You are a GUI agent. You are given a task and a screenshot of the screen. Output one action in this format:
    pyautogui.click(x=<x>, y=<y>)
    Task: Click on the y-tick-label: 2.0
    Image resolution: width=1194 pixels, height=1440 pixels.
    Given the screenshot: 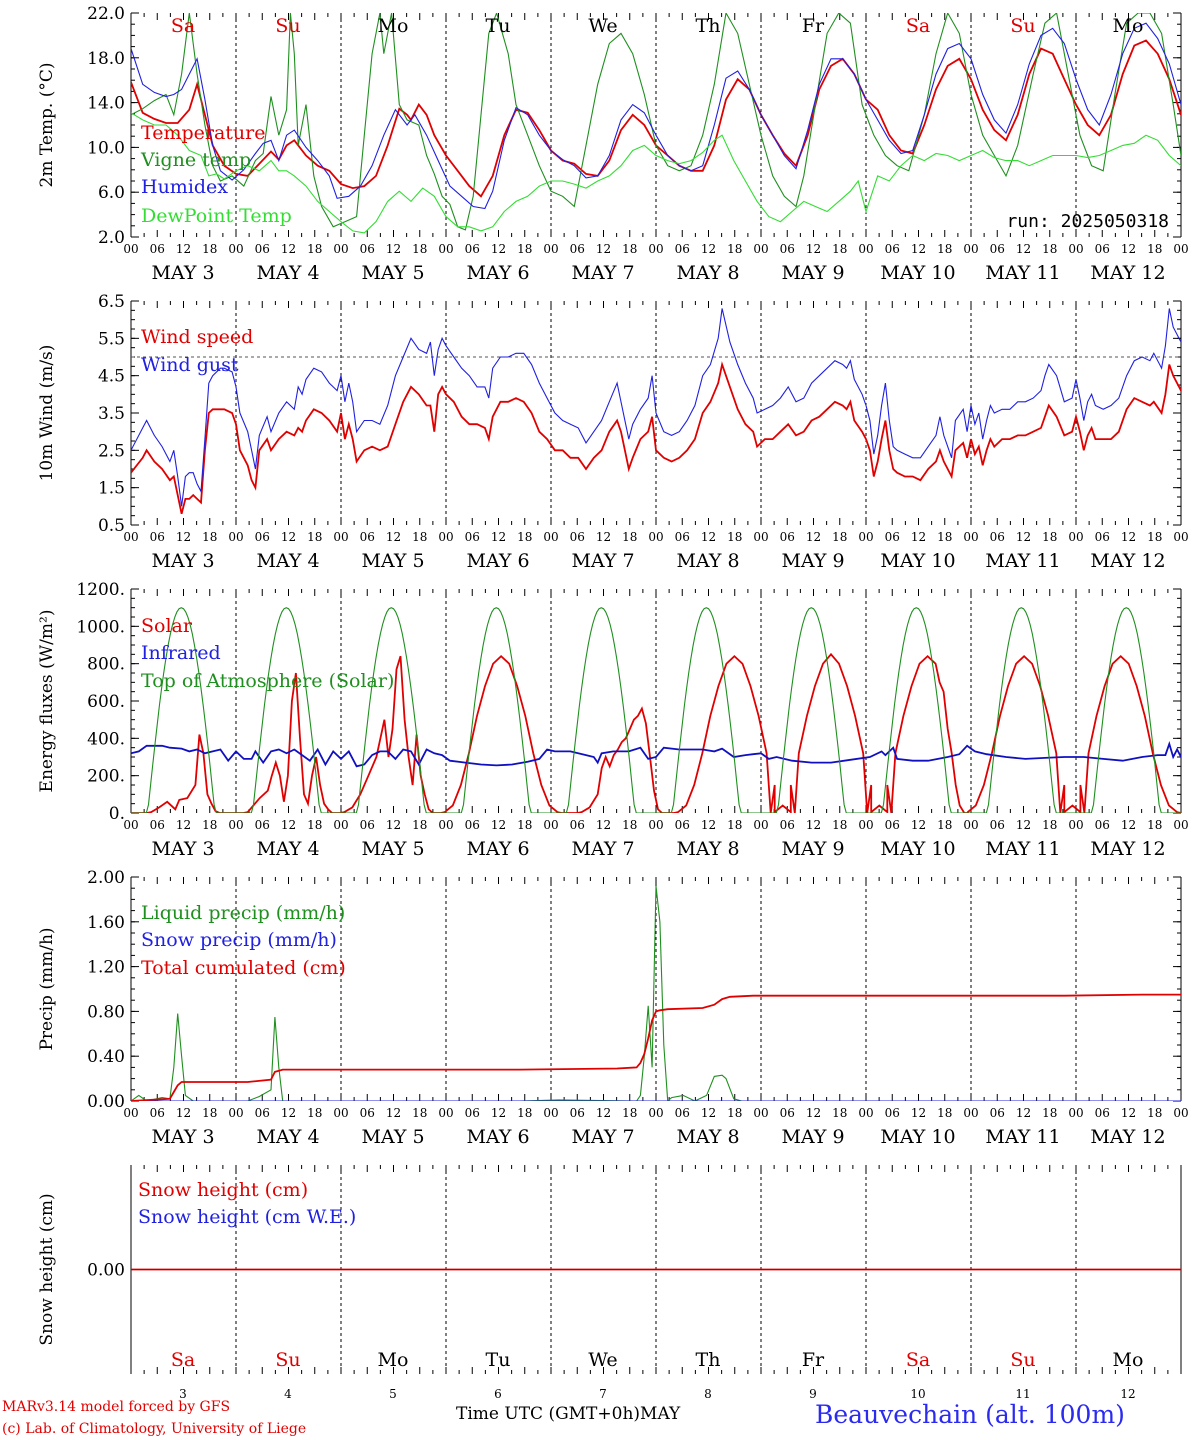 What is the action you would take?
    pyautogui.click(x=111, y=238)
    